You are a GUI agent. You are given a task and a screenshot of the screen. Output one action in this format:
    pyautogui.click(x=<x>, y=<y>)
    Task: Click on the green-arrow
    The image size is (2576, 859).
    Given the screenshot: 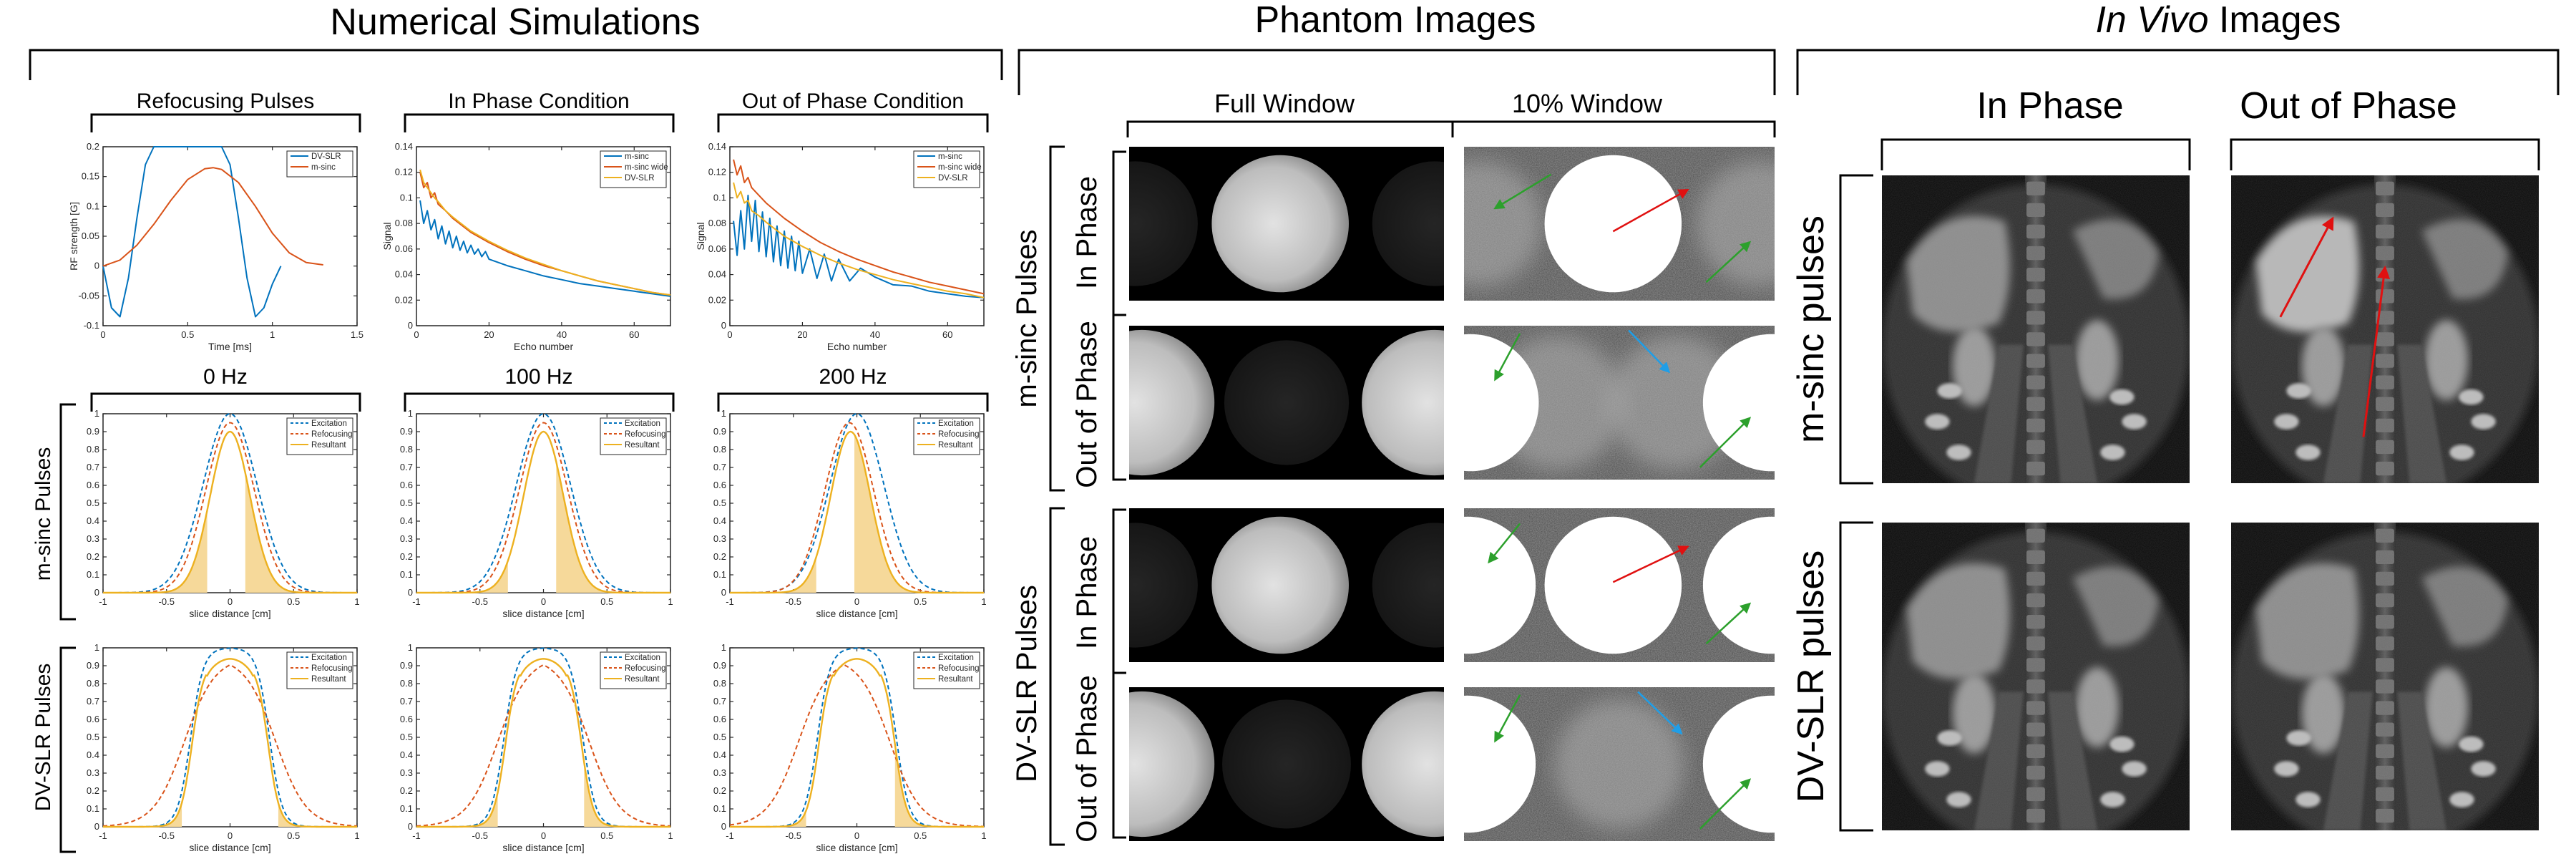 What is the action you would take?
    pyautogui.click(x=1507, y=718)
    